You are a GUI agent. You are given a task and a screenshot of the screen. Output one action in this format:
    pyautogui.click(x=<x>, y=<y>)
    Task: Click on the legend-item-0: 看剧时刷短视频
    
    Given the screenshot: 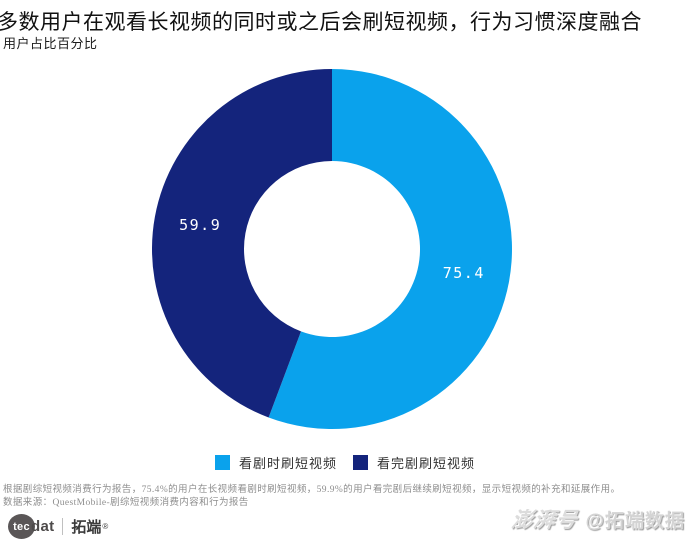 What is the action you would take?
    pyautogui.click(x=275, y=462)
    